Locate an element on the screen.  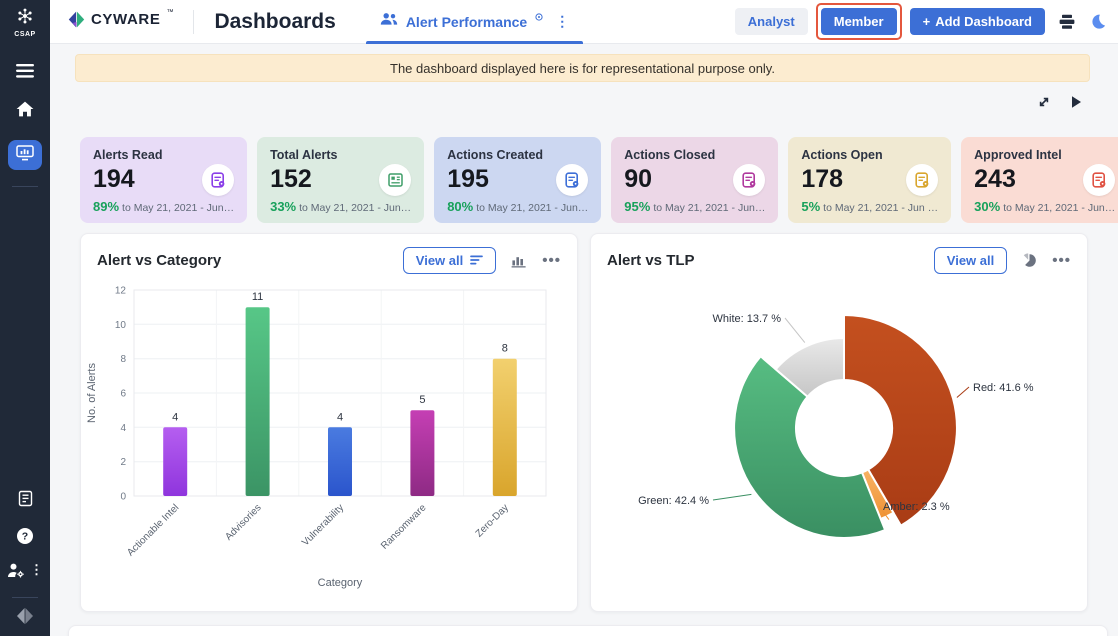
filter-icon is located at coordinates (477, 260).